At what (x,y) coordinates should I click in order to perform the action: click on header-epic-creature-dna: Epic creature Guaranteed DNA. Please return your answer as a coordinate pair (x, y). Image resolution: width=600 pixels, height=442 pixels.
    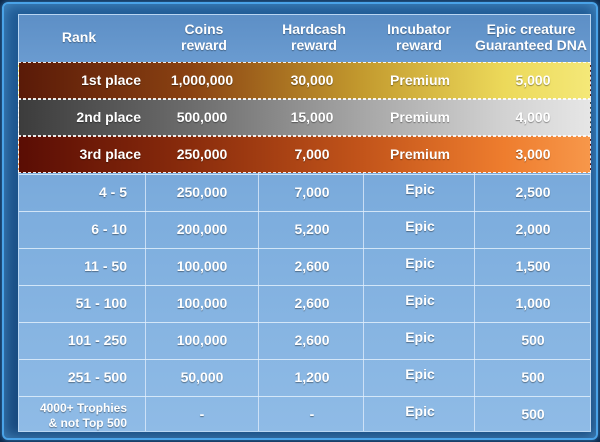
    Looking at the image, I should click on (531, 37).